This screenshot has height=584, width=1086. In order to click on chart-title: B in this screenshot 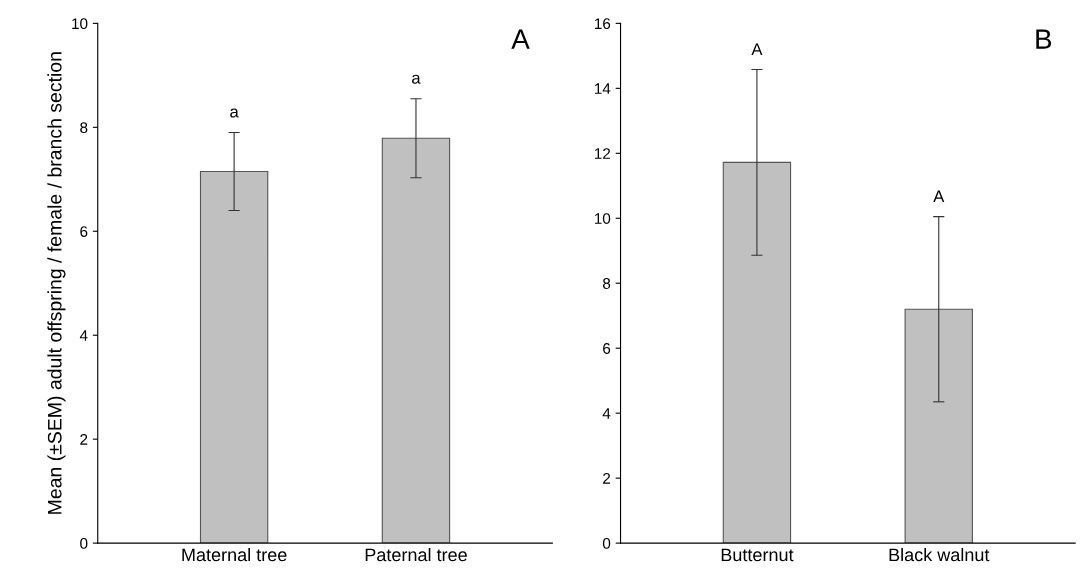, I will do `click(1044, 39)`.